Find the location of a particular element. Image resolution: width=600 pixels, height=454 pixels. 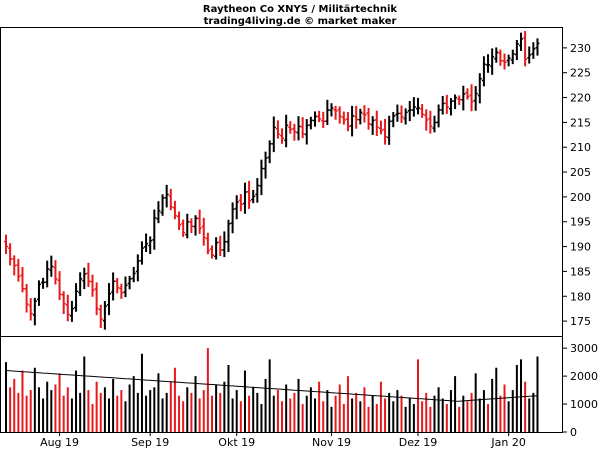

price-tick-label: 220 is located at coordinates (580, 98).